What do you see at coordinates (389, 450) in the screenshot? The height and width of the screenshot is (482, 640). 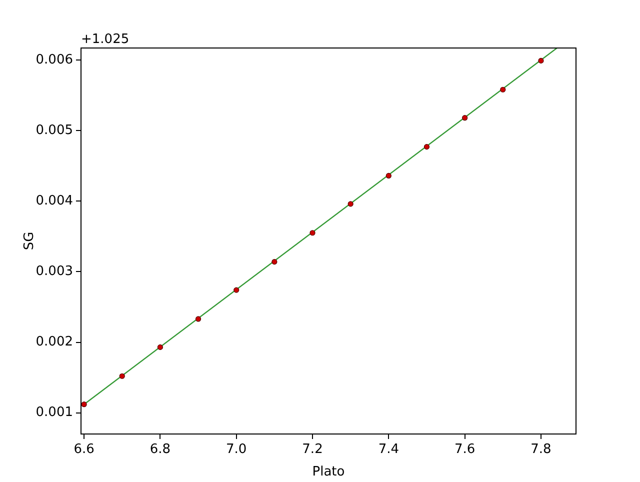 I see `x-tick-label: 7.4` at bounding box center [389, 450].